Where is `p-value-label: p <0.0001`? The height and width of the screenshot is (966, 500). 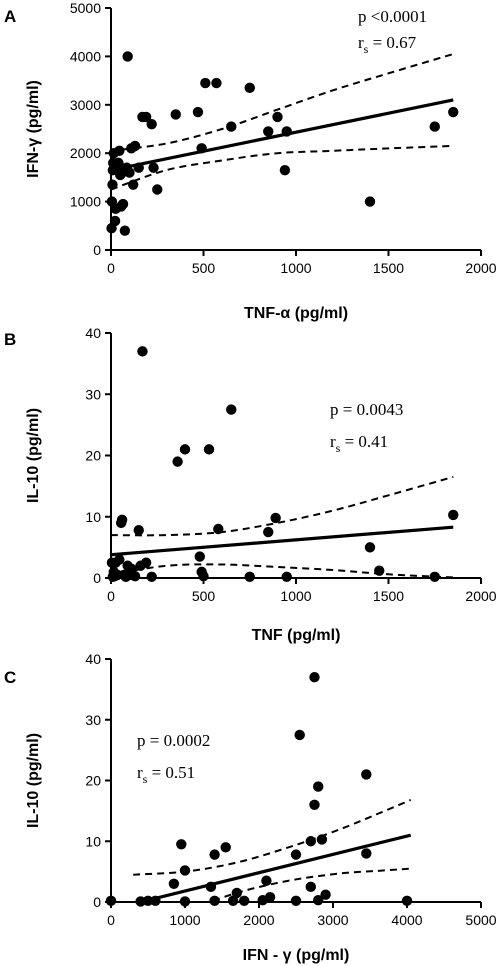
p-value-label: p <0.0001 is located at coordinates (392, 16).